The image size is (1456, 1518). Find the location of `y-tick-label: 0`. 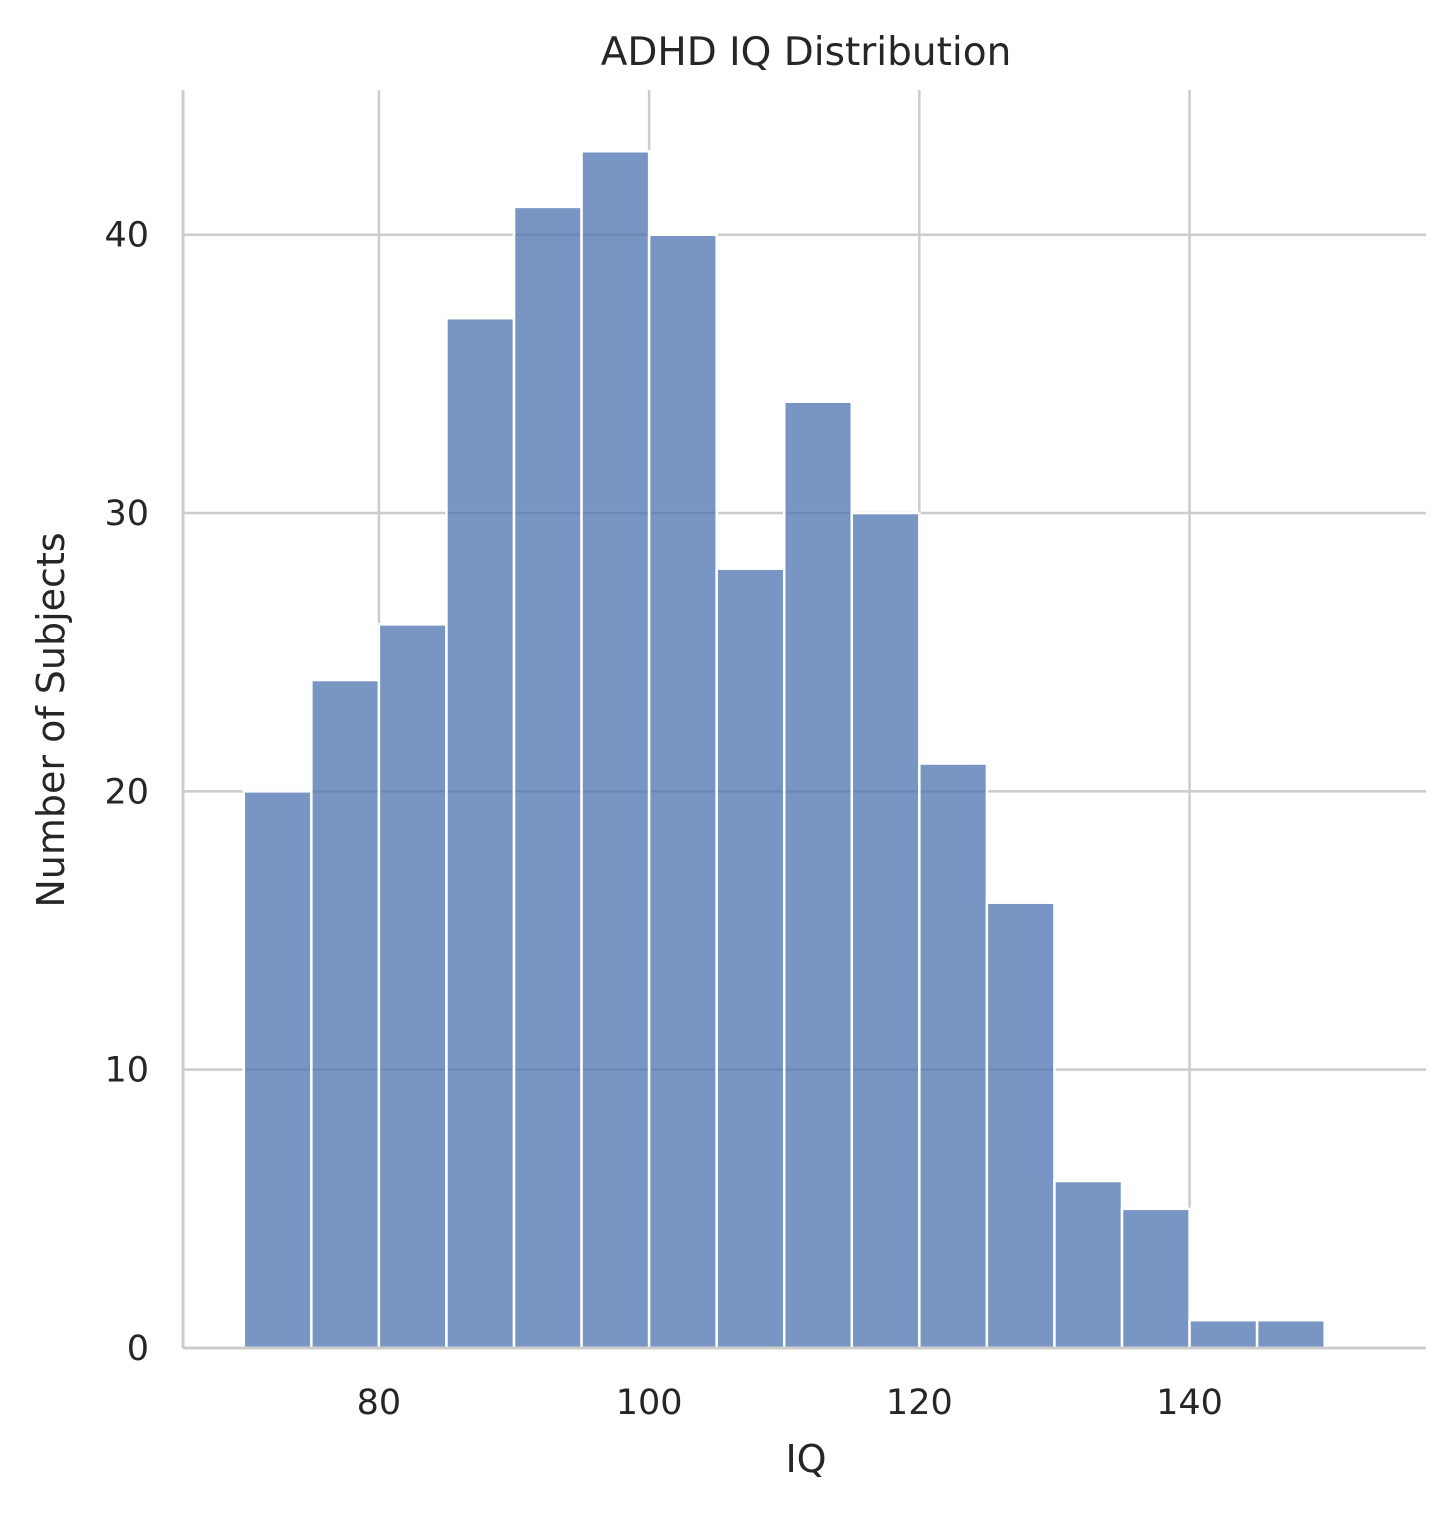

y-tick-label: 0 is located at coordinates (138, 1349).